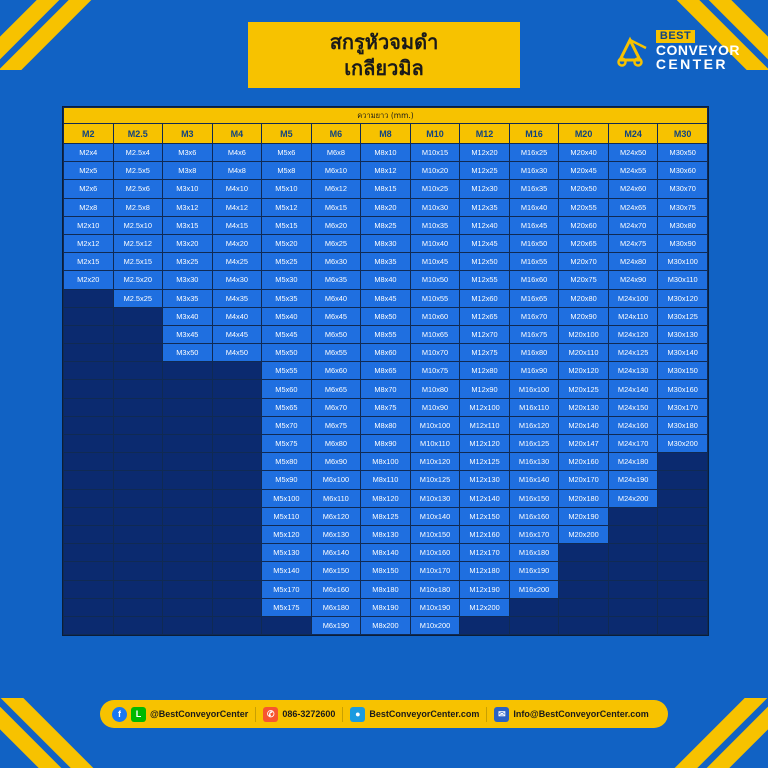 Image resolution: width=768 pixels, height=768 pixels. What do you see at coordinates (286, 498) in the screenshot?
I see `size-cell: M5x100` at bounding box center [286, 498].